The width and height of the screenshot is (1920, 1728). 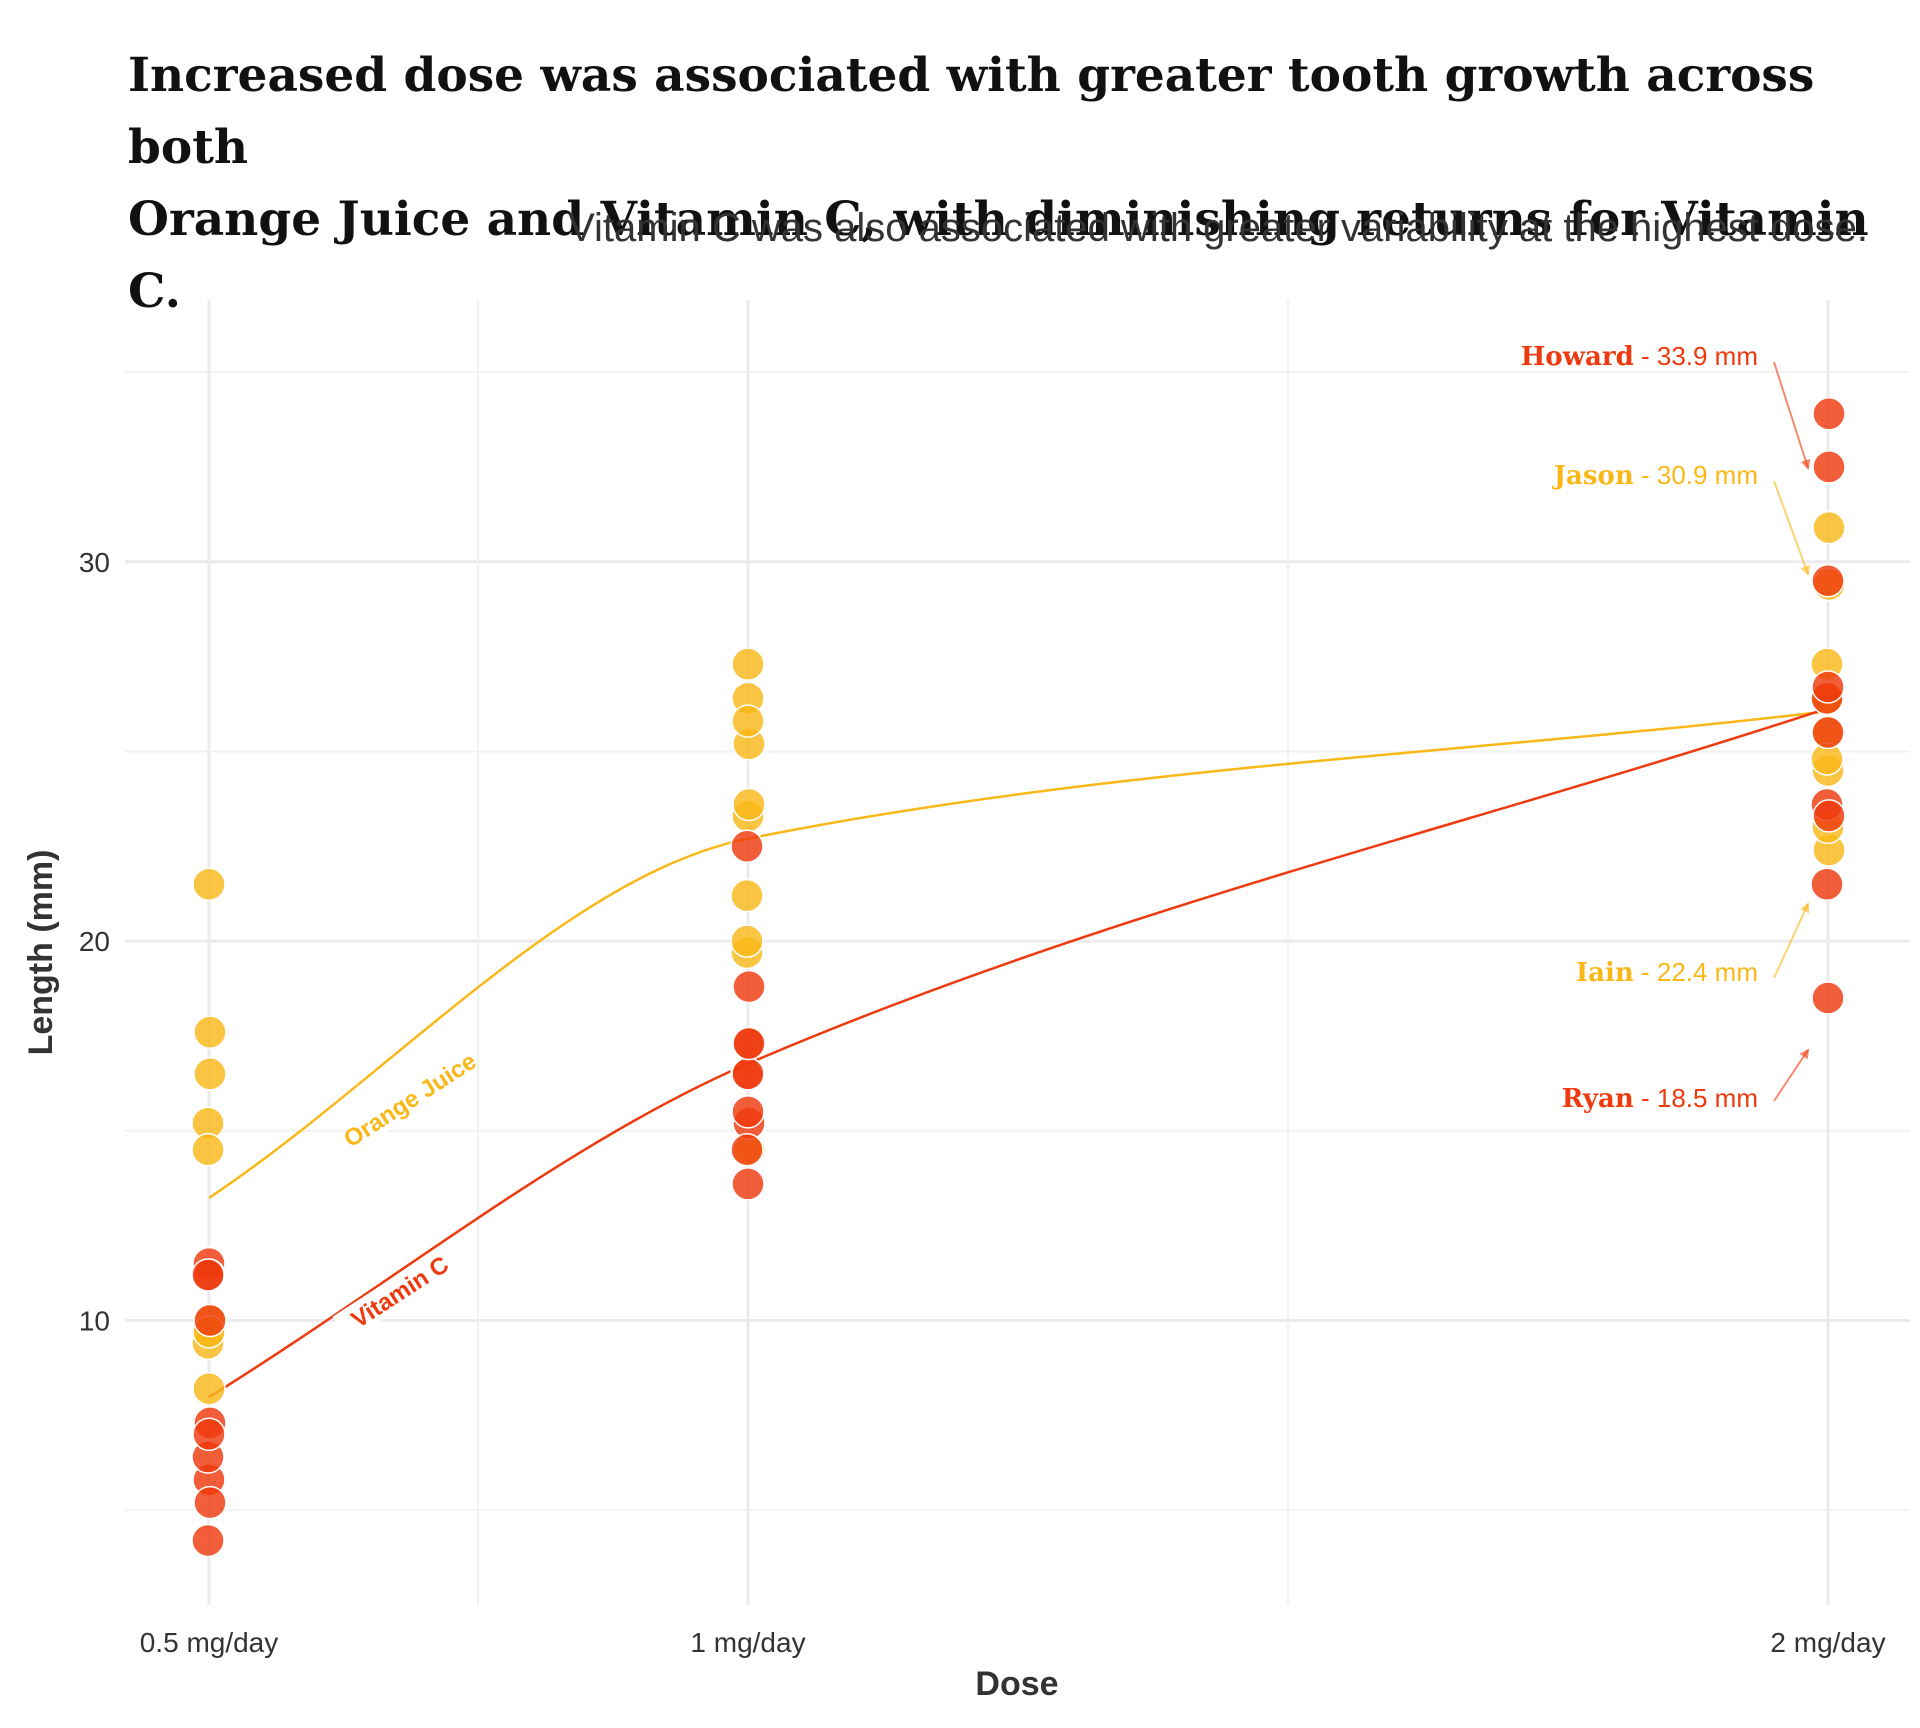 I want to click on annotation-value: - 33.9 mm, so click(x=1696, y=356).